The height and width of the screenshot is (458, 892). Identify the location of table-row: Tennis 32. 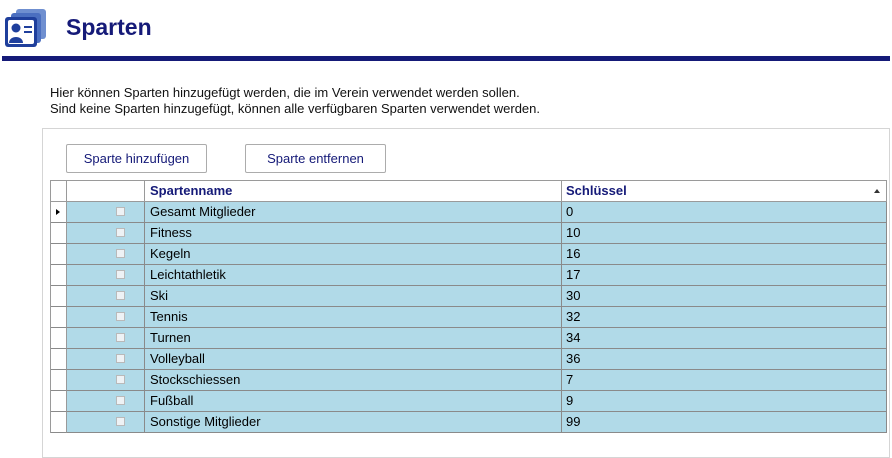
(469, 317).